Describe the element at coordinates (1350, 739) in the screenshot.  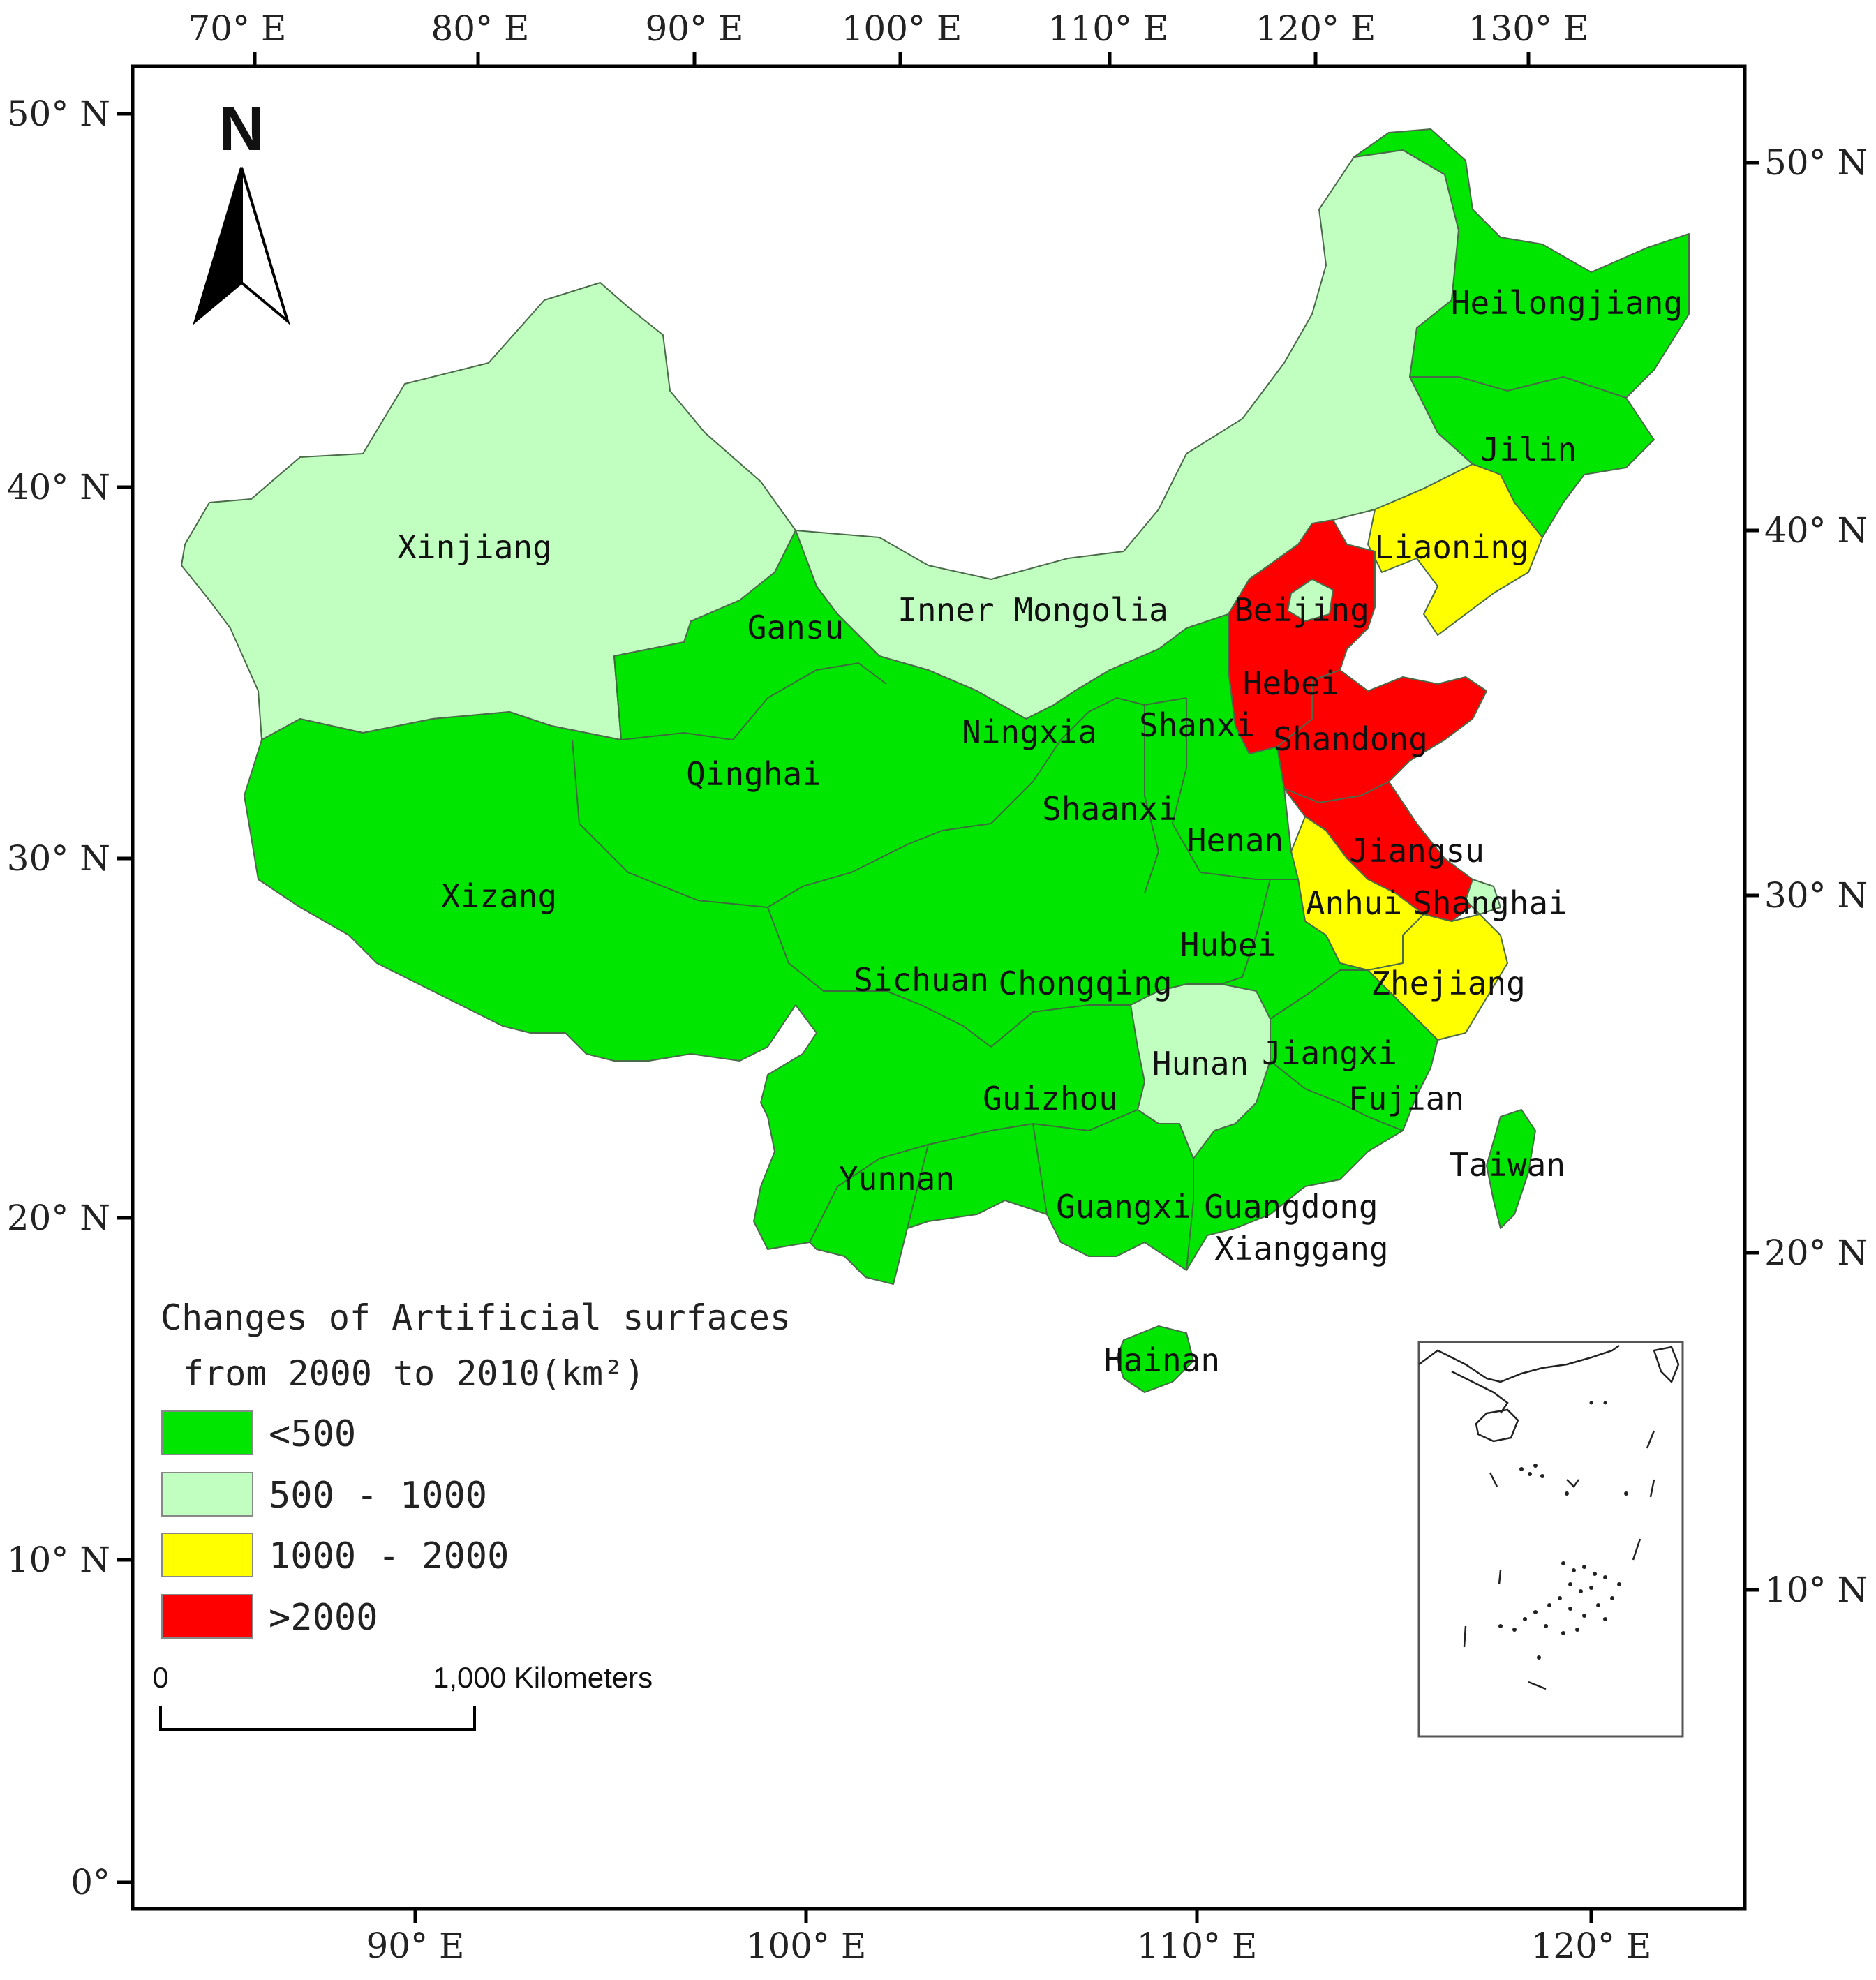
I see `label-shandong: Shandong` at that location.